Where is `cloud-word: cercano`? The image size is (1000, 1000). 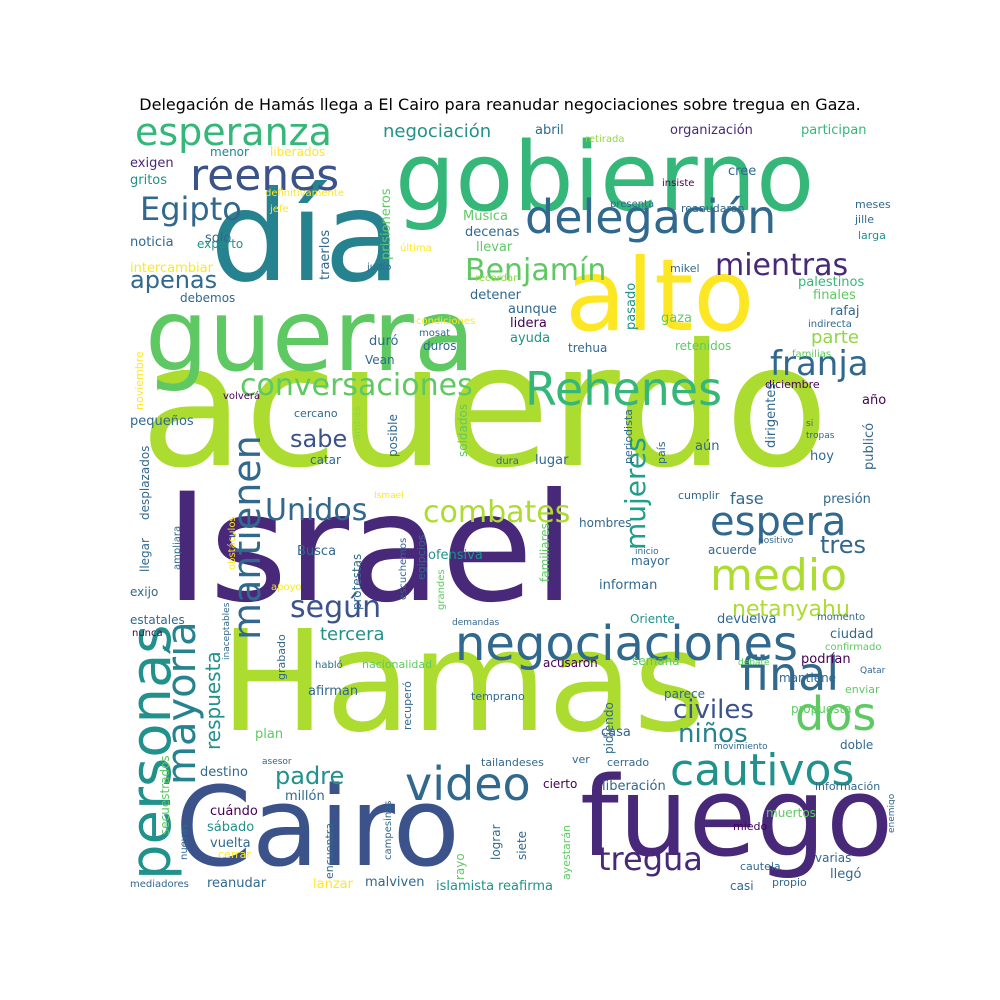 cloud-word: cercano is located at coordinates (316, 413).